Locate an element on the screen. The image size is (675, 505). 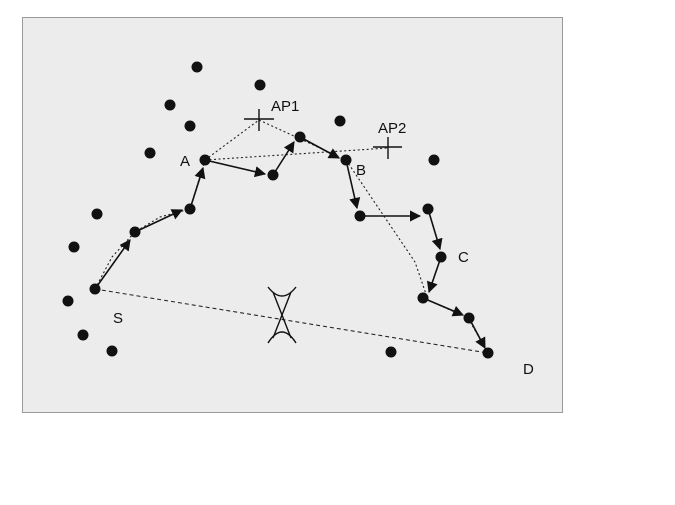
label-d: D is located at coordinates (528, 369).